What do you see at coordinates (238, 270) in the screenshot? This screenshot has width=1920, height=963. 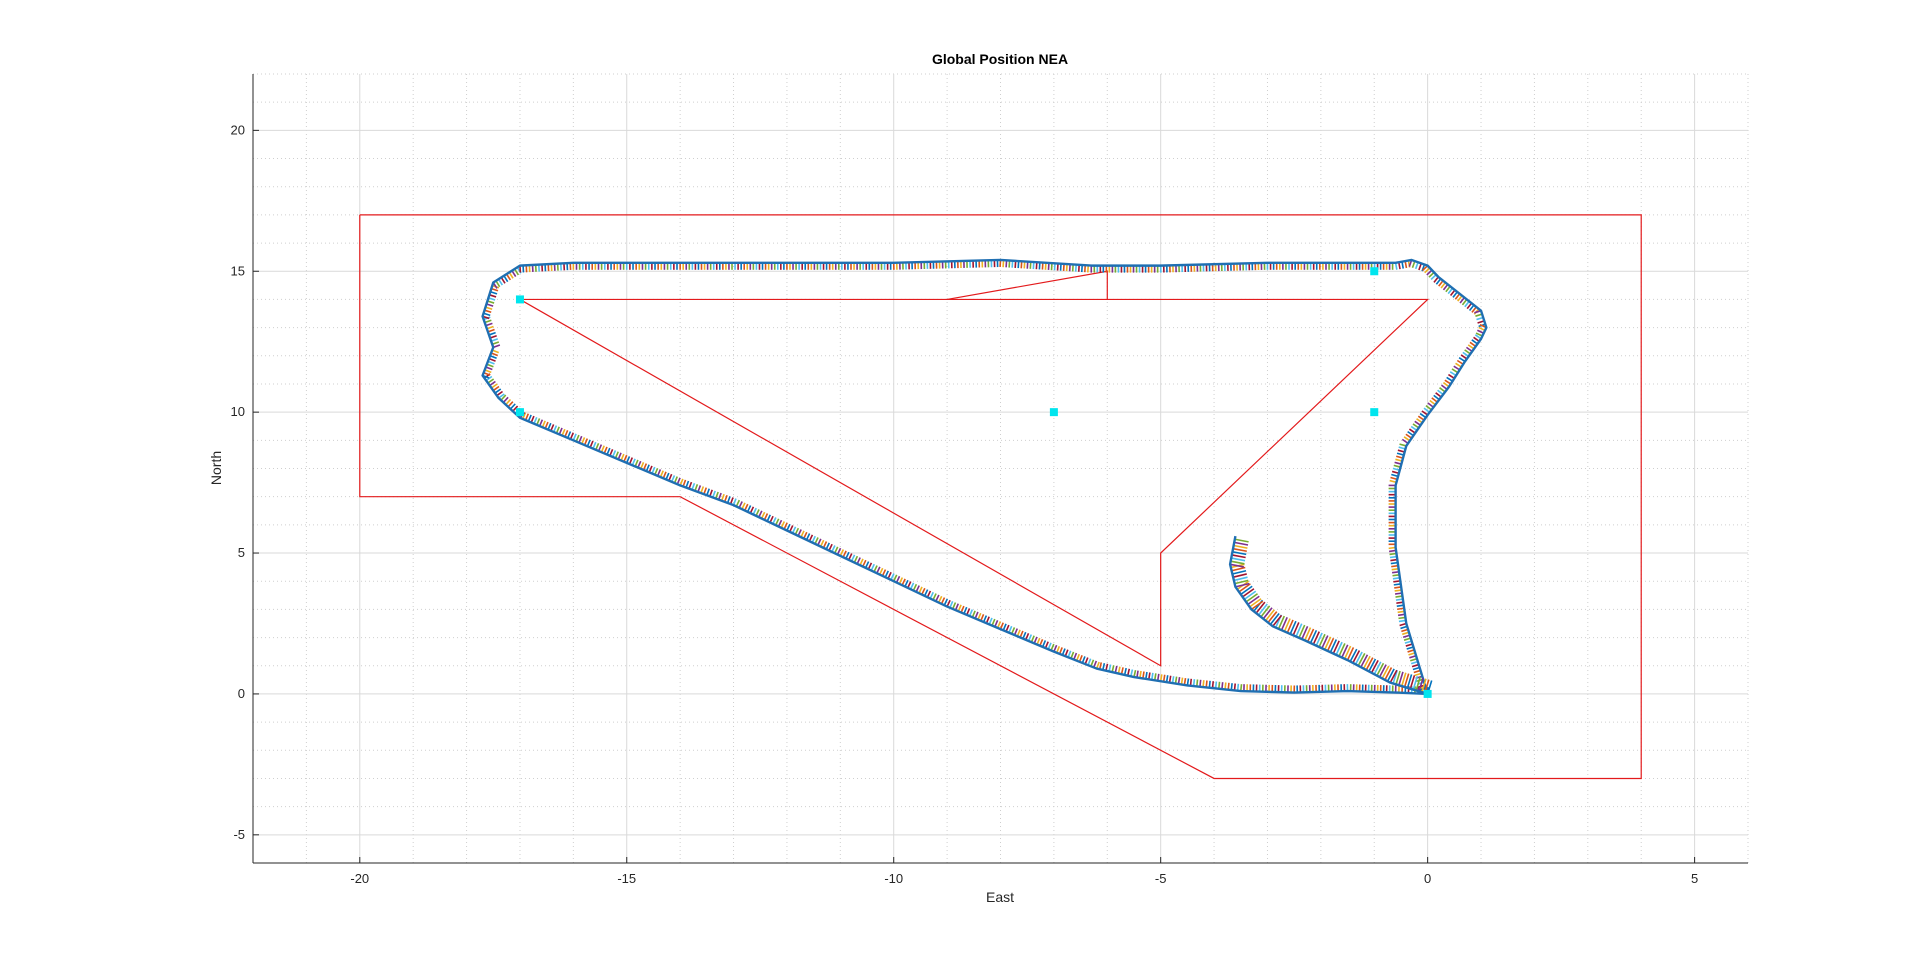 I see `y-tick-label: 15` at bounding box center [238, 270].